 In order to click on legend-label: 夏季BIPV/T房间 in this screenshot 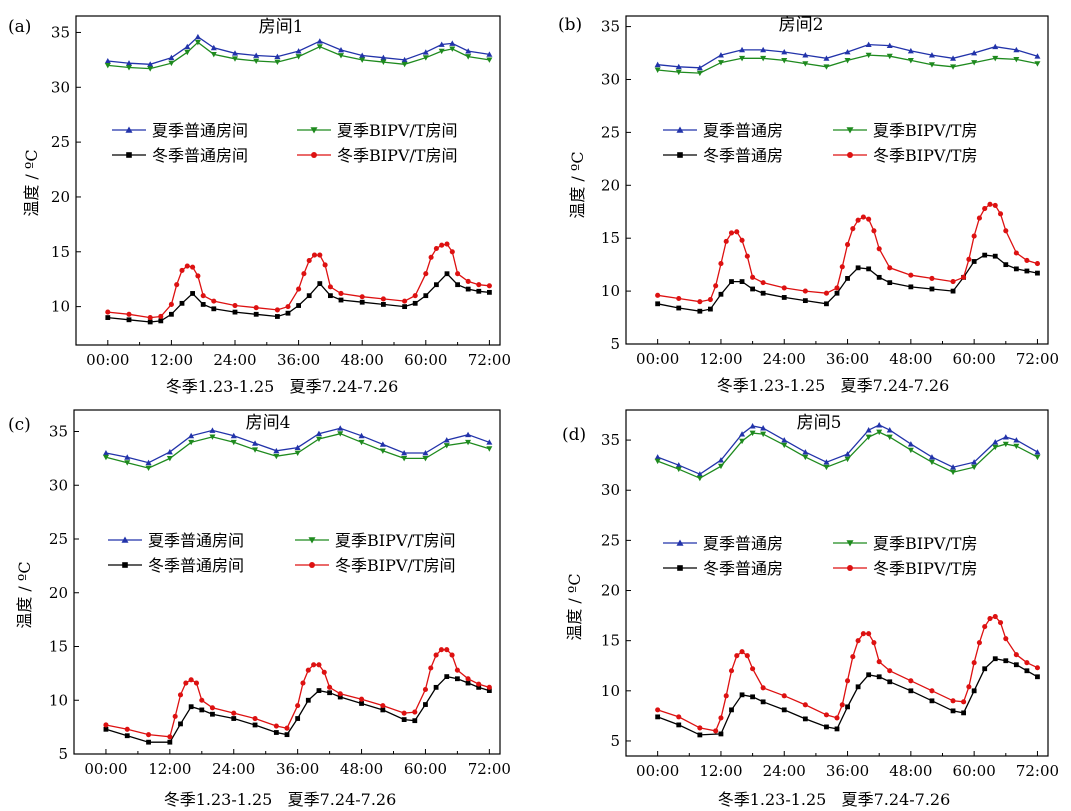, I will do `click(395, 540)`.